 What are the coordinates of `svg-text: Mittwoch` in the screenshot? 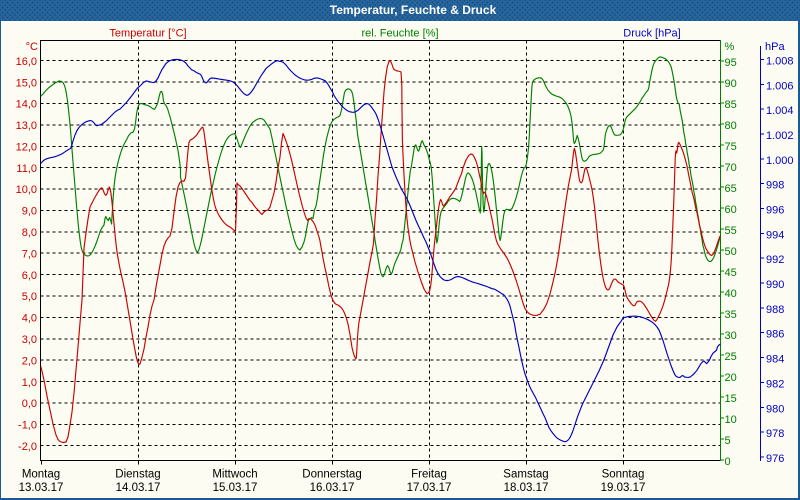 It's located at (234, 474).